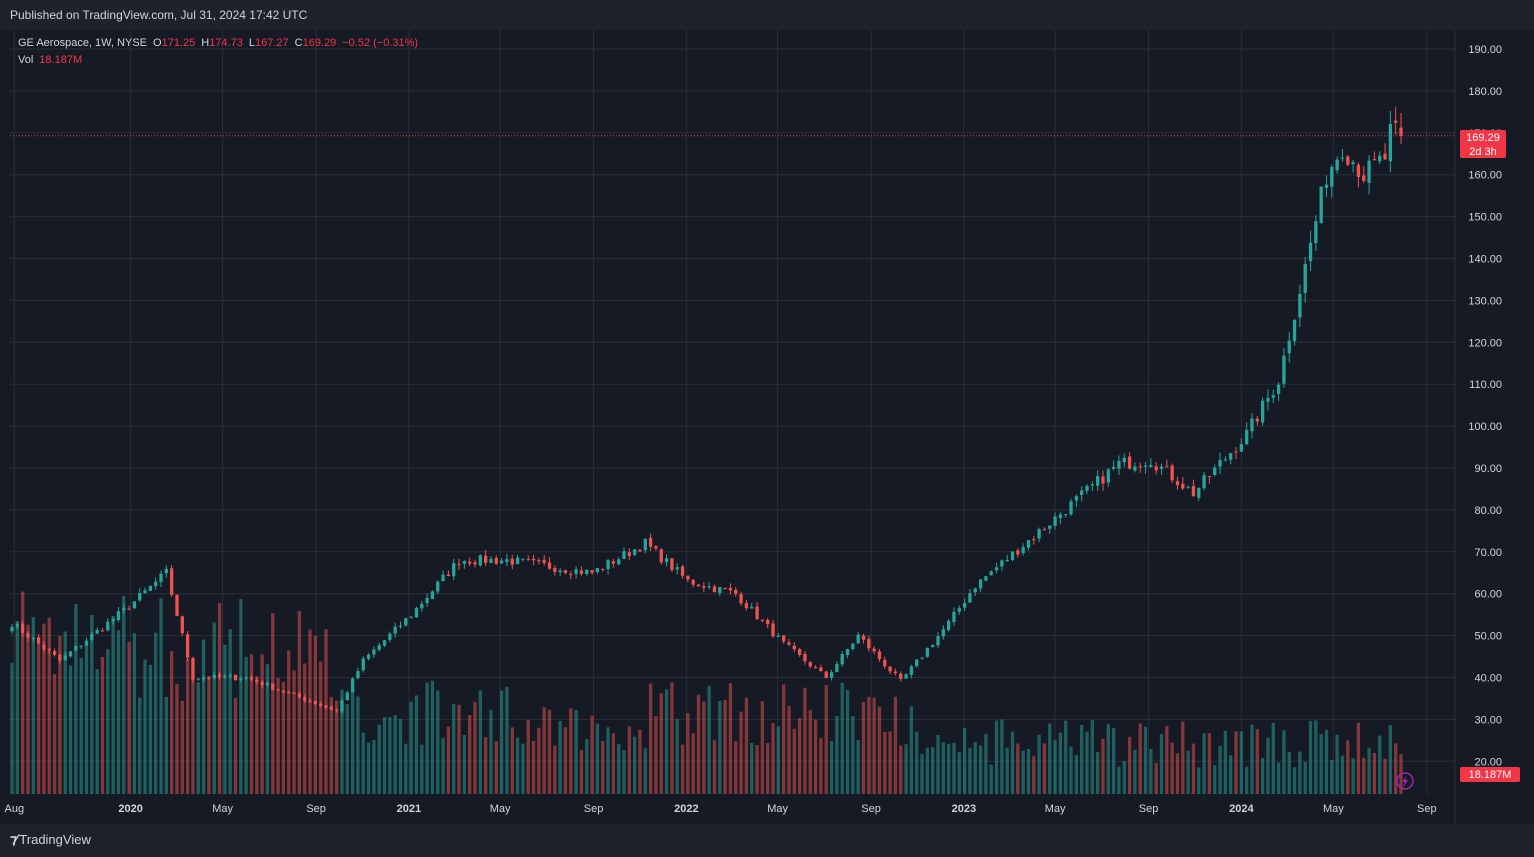 The height and width of the screenshot is (857, 1534). I want to click on tradingview-brand: ⁊⁄ TradingView, so click(50, 839).